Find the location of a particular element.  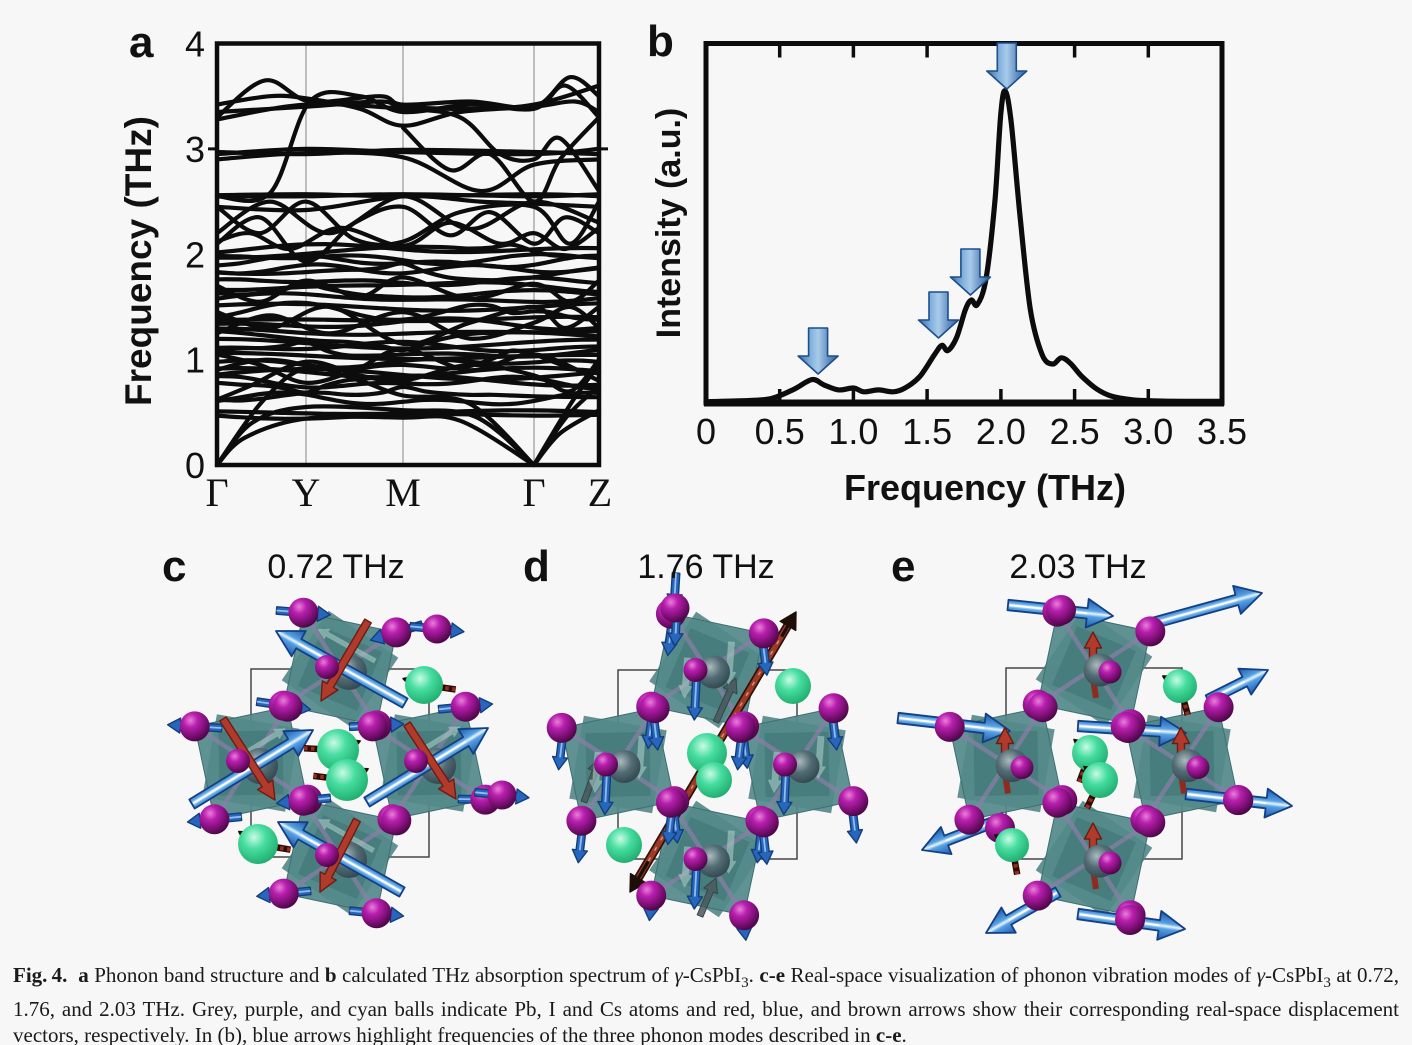

svg-text: 1.0 is located at coordinates (853, 431).